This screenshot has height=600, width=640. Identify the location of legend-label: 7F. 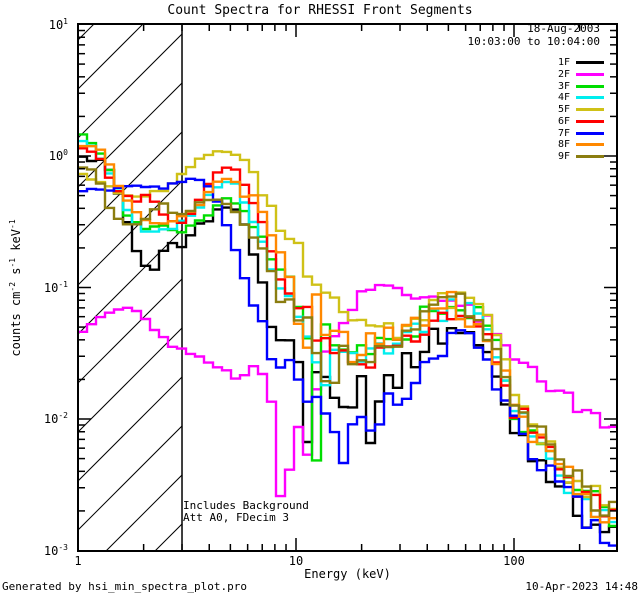
(563, 133).